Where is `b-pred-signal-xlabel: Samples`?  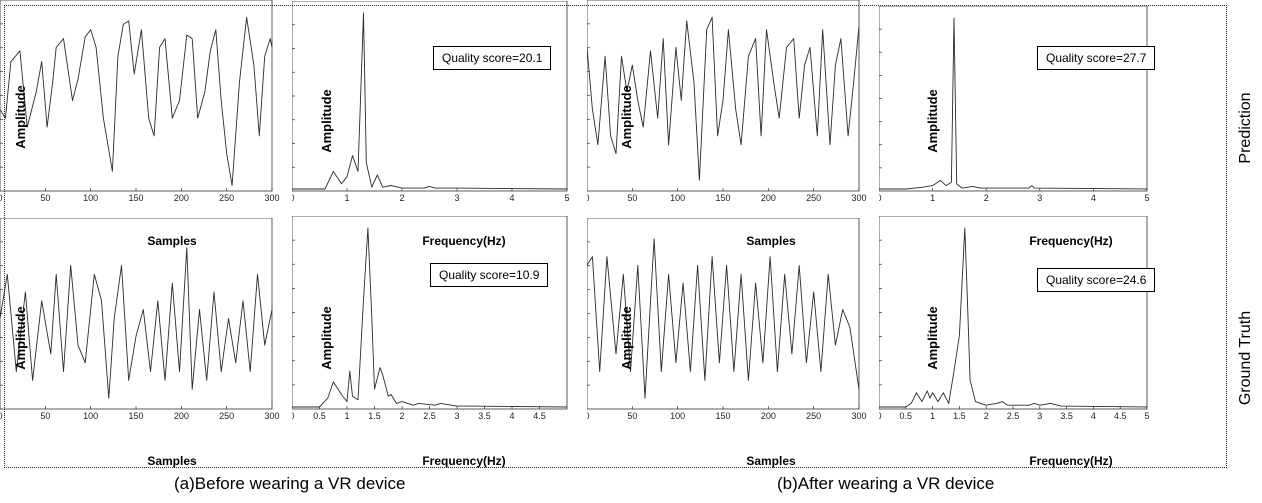 b-pred-signal-xlabel: Samples is located at coordinates (771, 241).